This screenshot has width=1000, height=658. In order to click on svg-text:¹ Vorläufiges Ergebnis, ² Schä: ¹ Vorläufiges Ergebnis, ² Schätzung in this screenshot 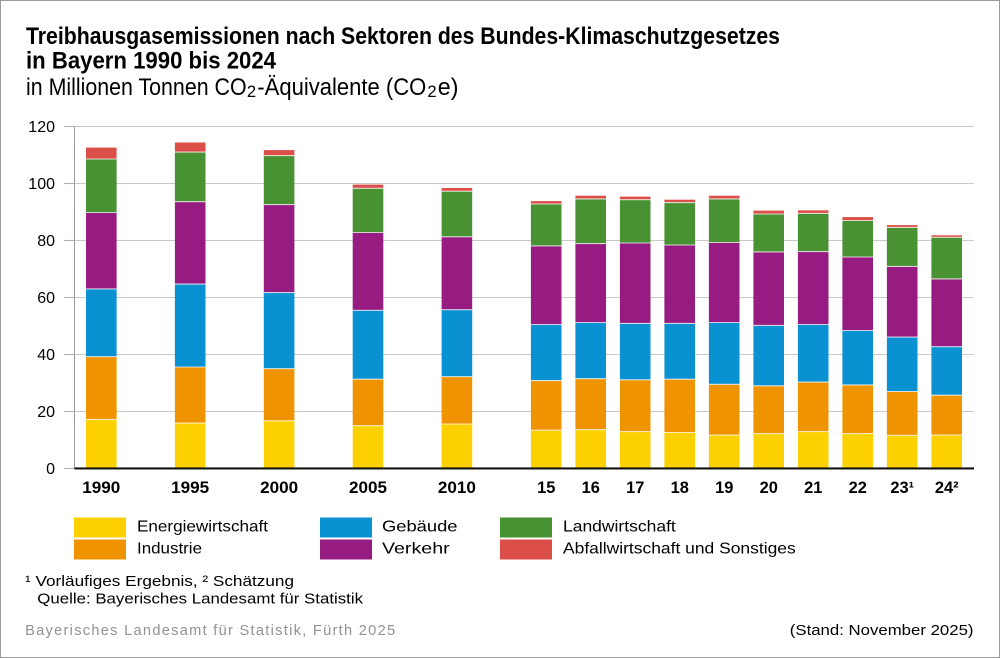, I will do `click(159, 581)`.